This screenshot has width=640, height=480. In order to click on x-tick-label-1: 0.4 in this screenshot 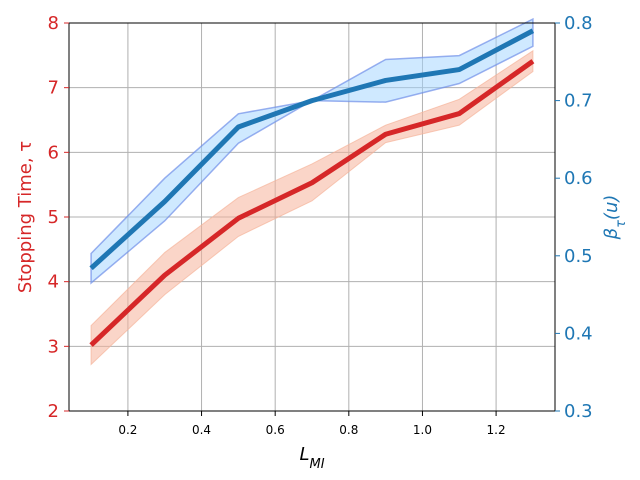, I will do `click(201, 430)`.